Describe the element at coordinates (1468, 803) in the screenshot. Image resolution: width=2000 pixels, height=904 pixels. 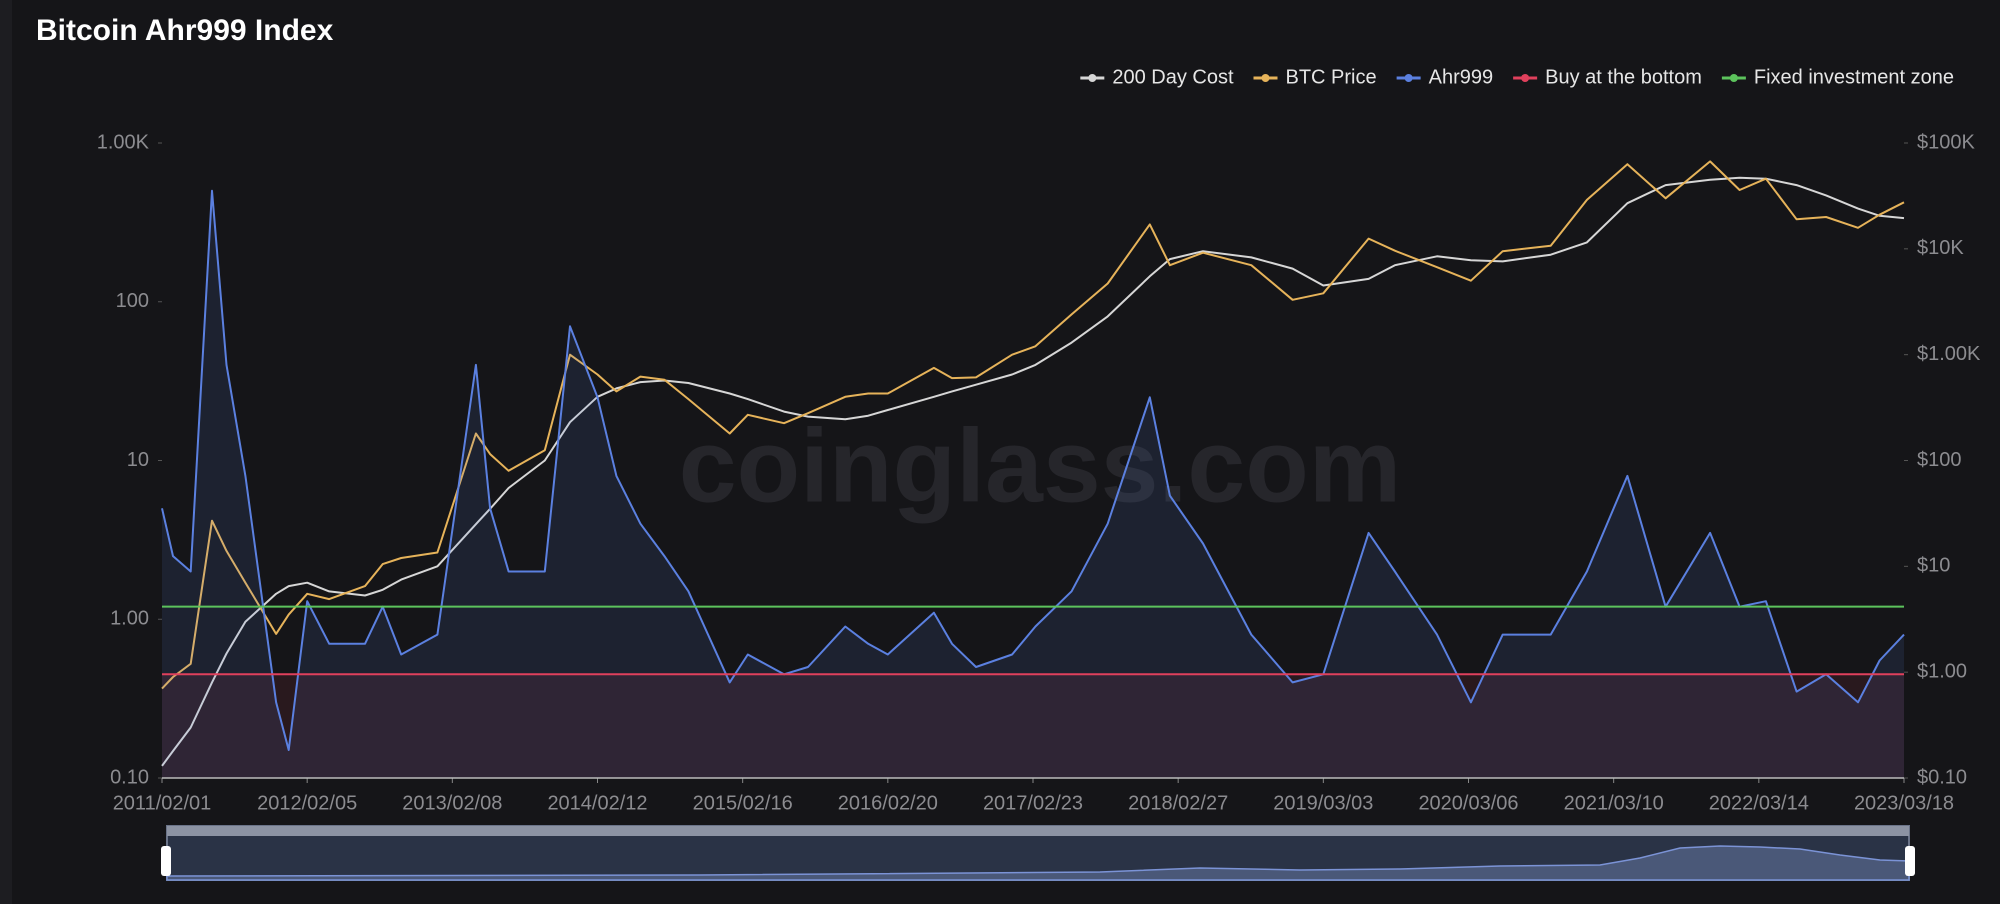
I see `x-tick-label: 2020/03/06` at that location.